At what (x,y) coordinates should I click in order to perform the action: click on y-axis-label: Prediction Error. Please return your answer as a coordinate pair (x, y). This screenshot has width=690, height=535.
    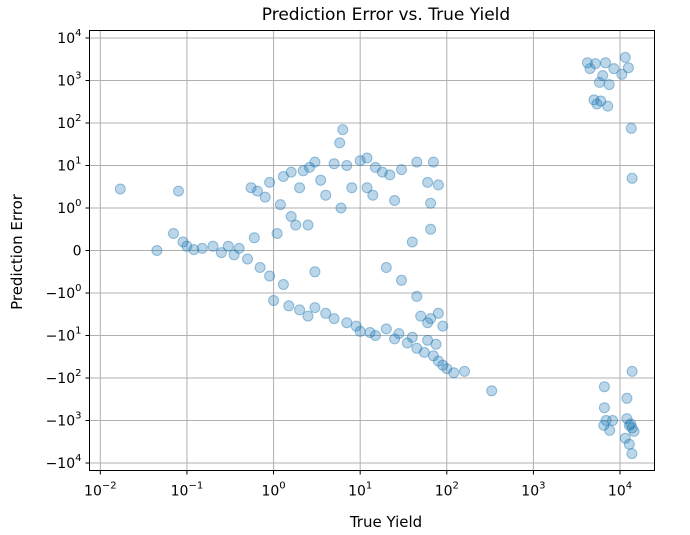
    Looking at the image, I should click on (17, 251).